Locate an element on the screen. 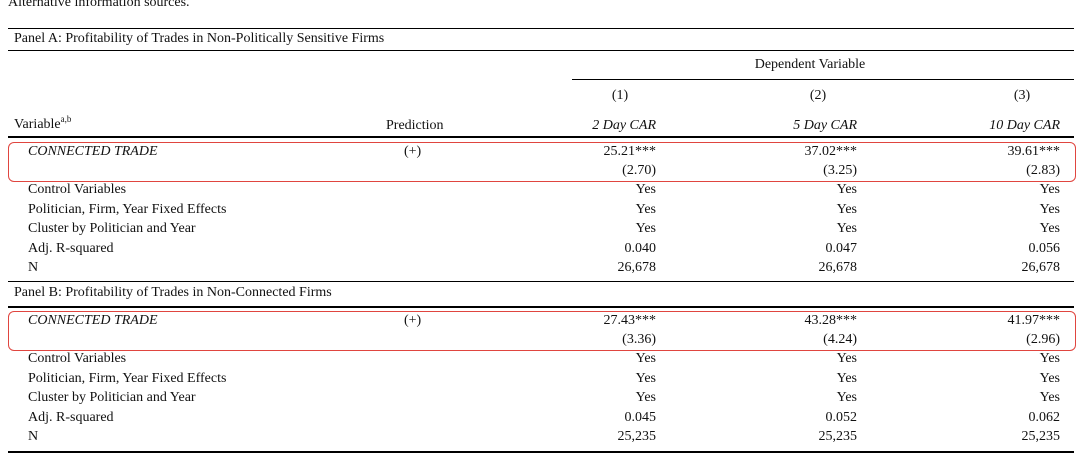 Image resolution: width=1080 pixels, height=458 pixels. panel-a-tstat-1: (2.70) is located at coordinates (639, 170).